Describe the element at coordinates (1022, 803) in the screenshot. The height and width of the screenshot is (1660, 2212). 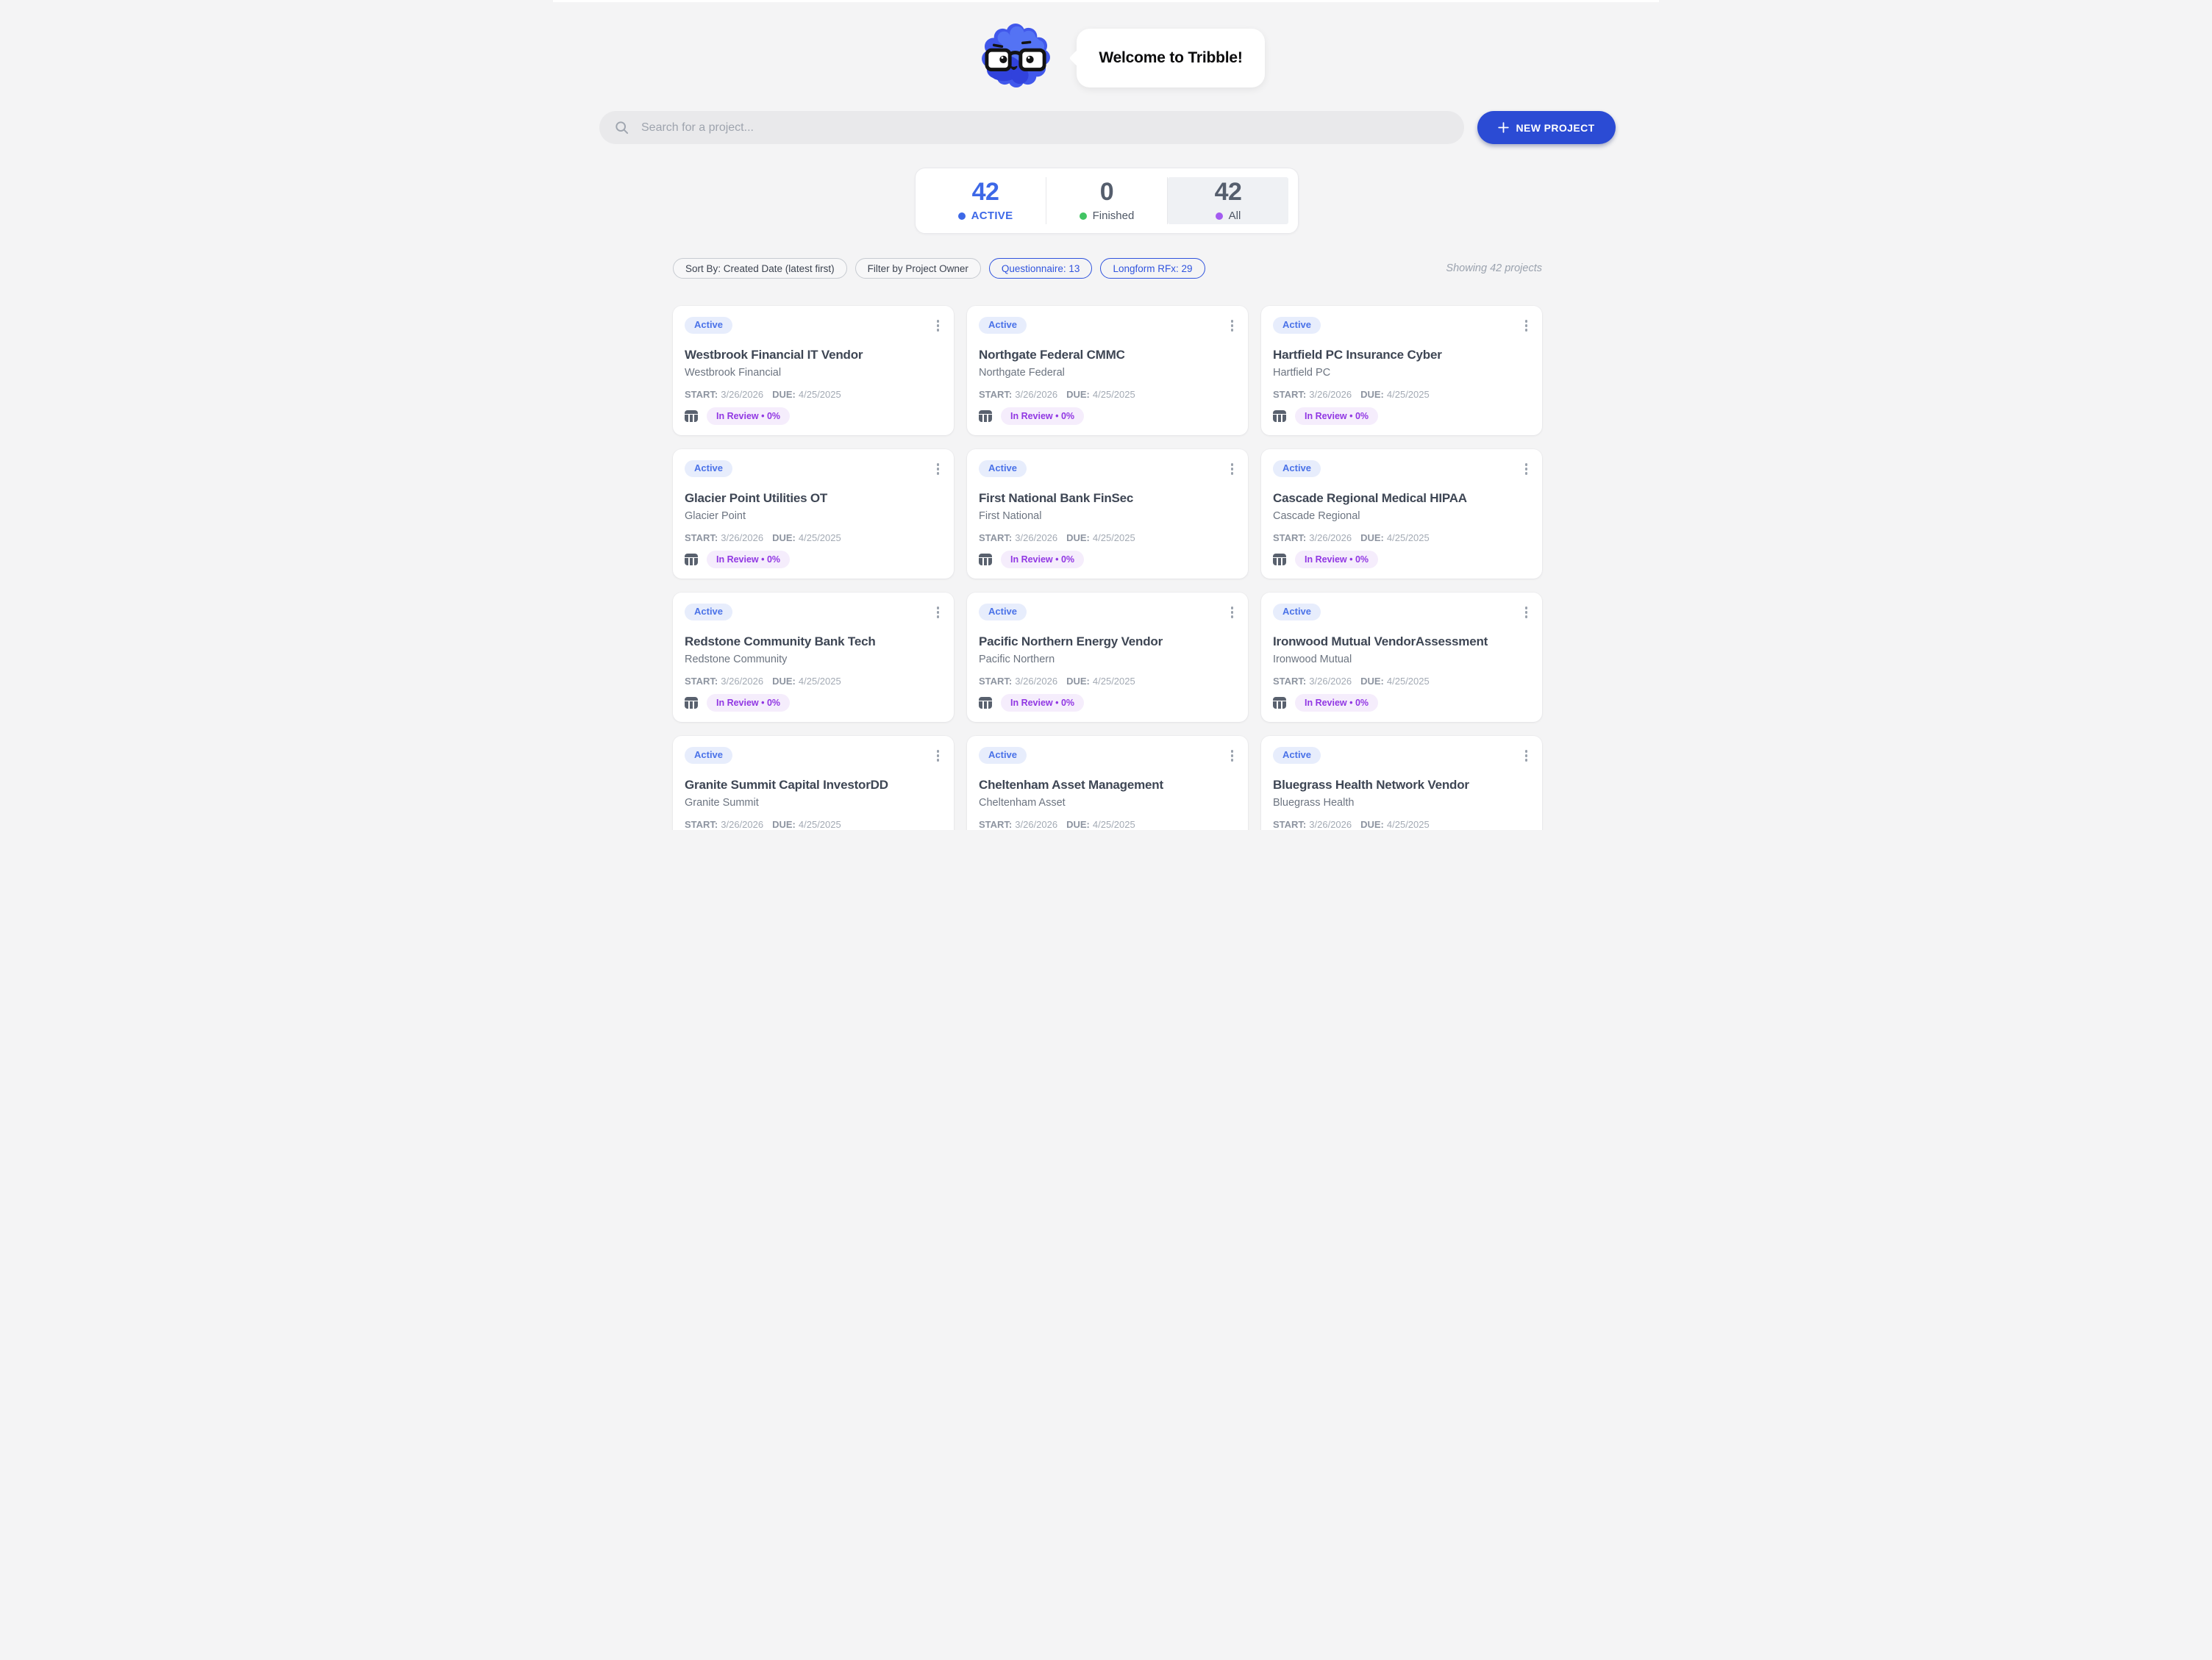
I see `project-subtitle: Cheltenham Asset` at that location.